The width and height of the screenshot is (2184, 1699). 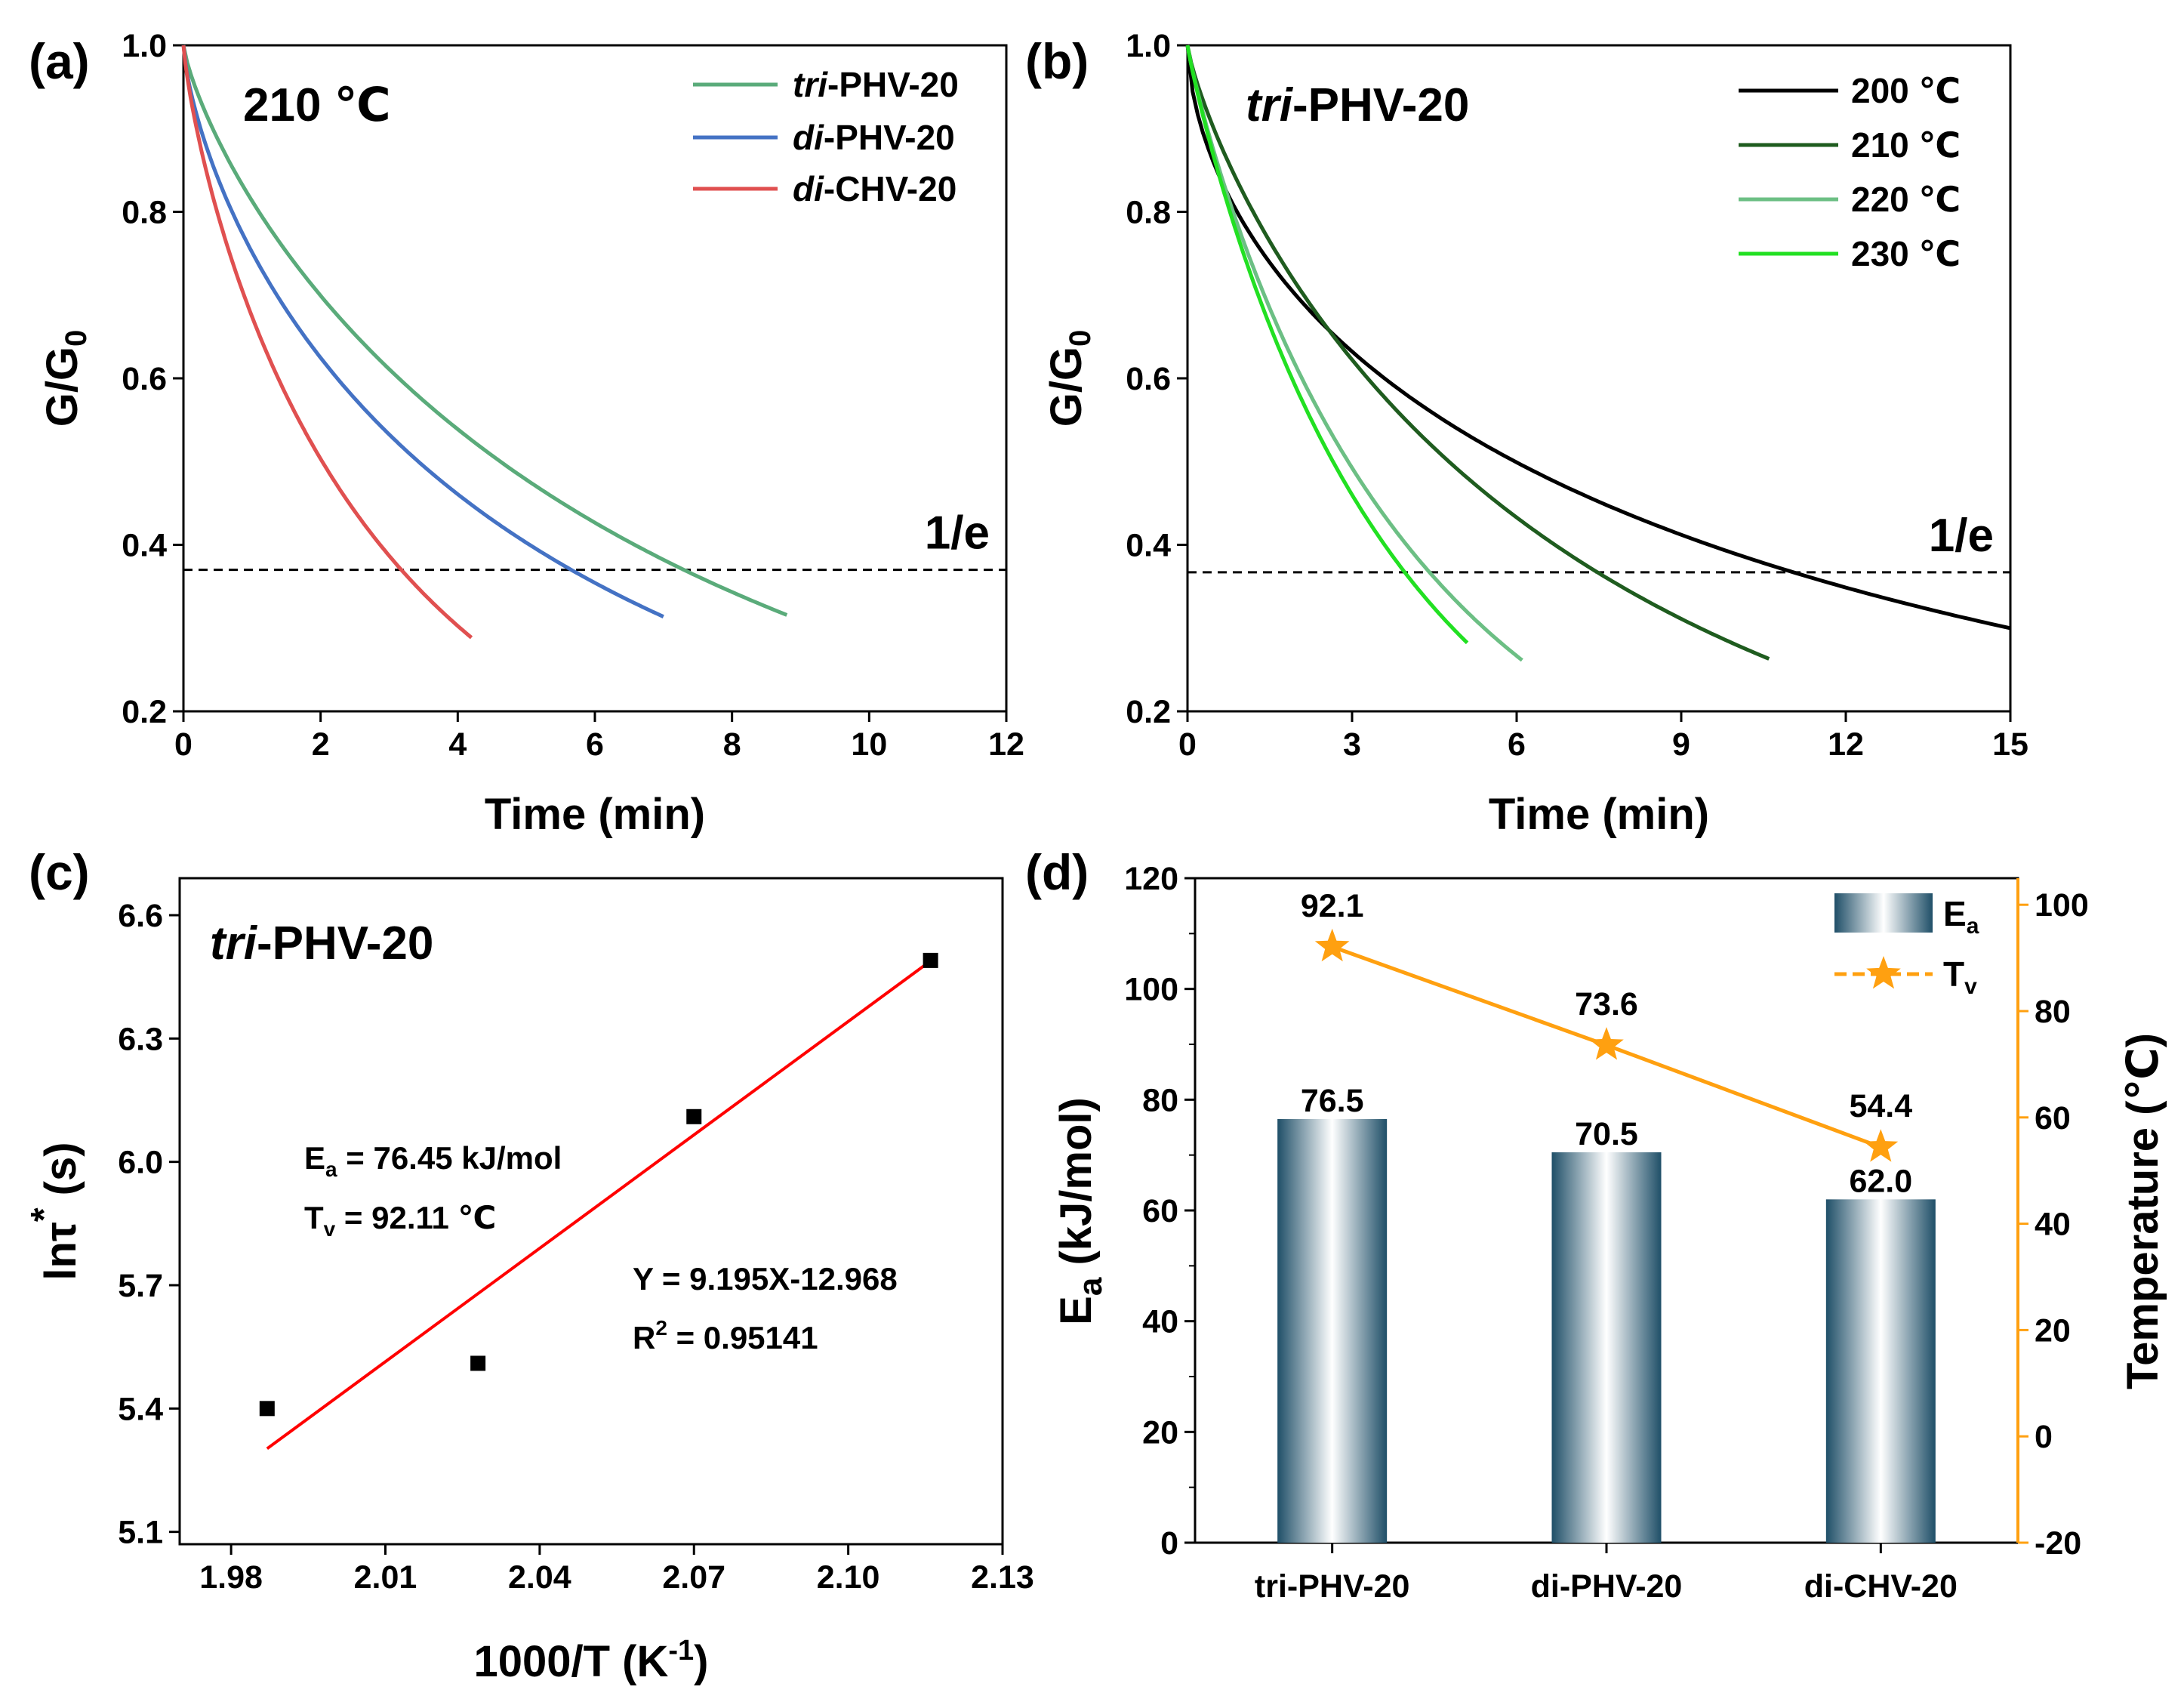 I want to click on panel-d-label: (d), so click(x=1057, y=872).